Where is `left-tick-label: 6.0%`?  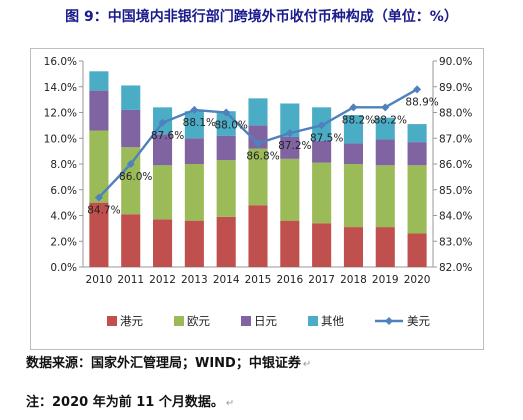
left-tick-label: 6.0% is located at coordinates (63, 191).